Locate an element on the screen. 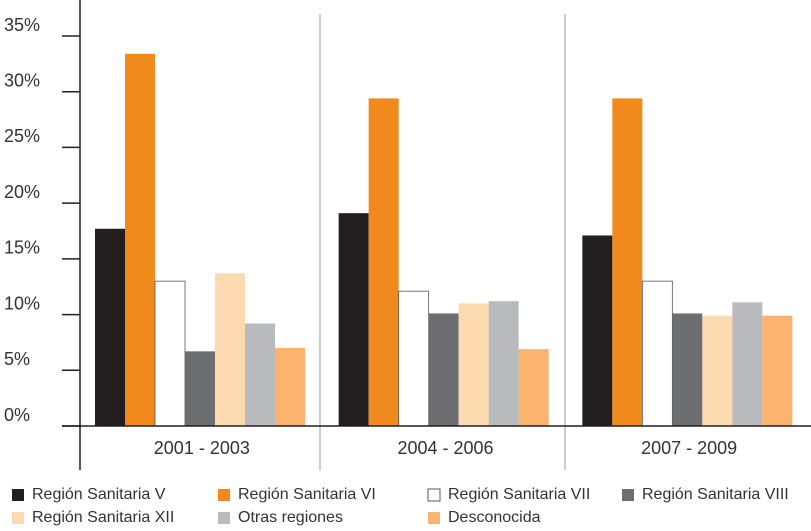 Image resolution: width=811 pixels, height=531 pixels. y-tick-label: 20% is located at coordinates (22, 192).